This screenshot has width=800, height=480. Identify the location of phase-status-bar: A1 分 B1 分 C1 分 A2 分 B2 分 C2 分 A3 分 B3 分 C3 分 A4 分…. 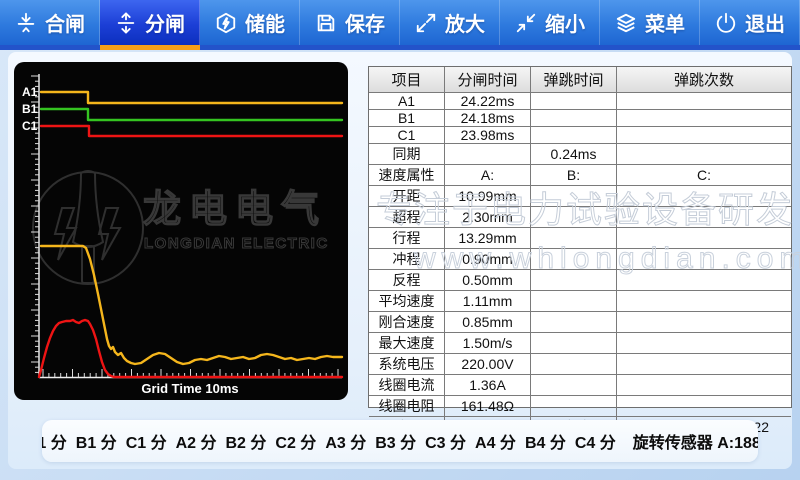
(400, 441).